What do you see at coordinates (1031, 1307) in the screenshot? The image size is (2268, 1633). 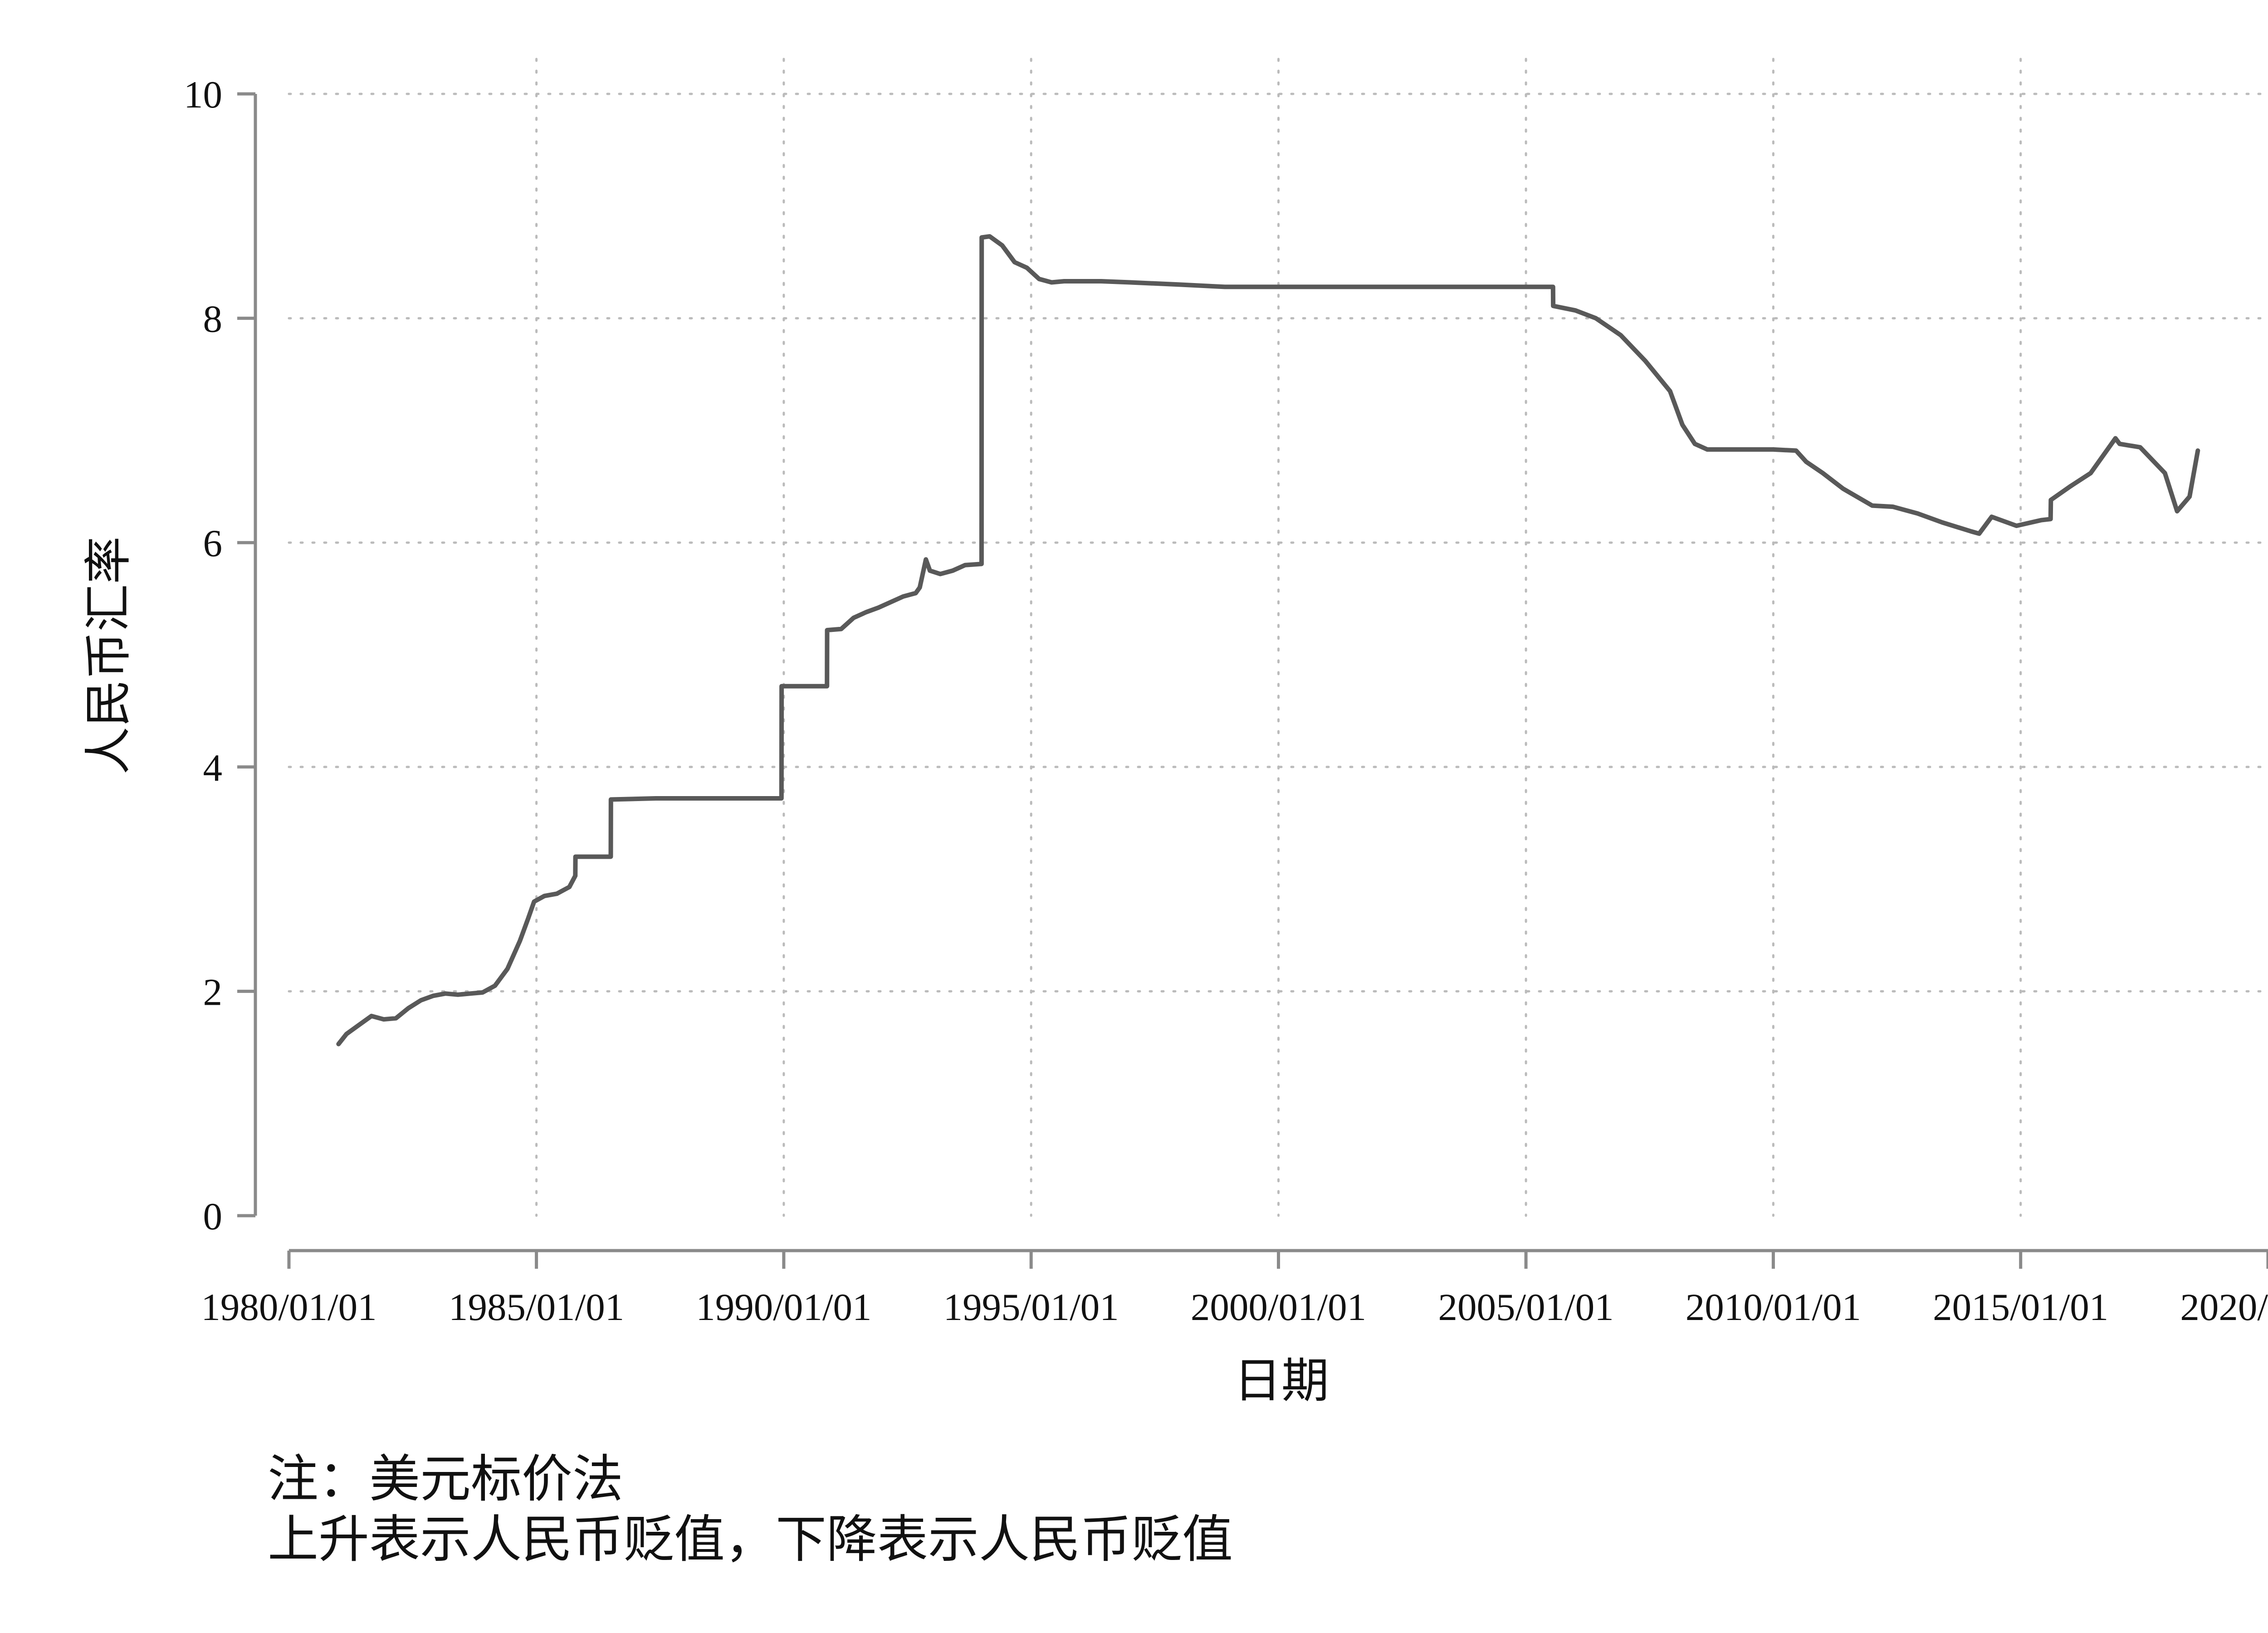 I see `x-tick-label: 1995/01/01` at bounding box center [1031, 1307].